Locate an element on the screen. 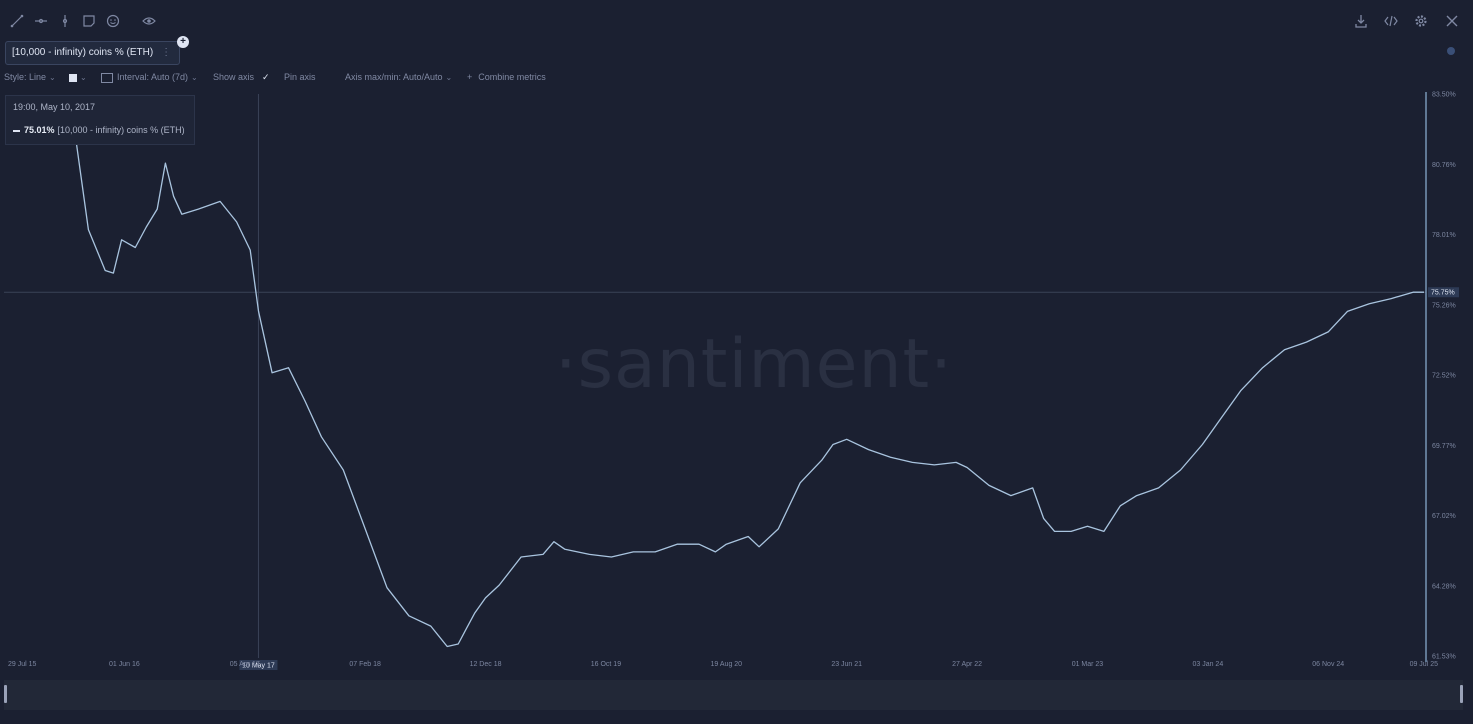  x-tick-label: 19 Aug 20 is located at coordinates (727, 664).